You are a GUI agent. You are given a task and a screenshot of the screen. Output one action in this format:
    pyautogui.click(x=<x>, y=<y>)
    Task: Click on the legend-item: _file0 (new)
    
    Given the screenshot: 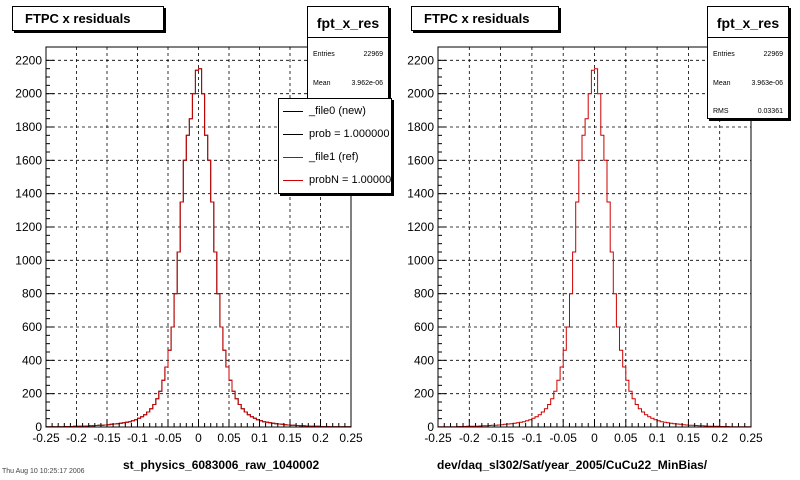 What is the action you would take?
    pyautogui.click(x=322, y=111)
    